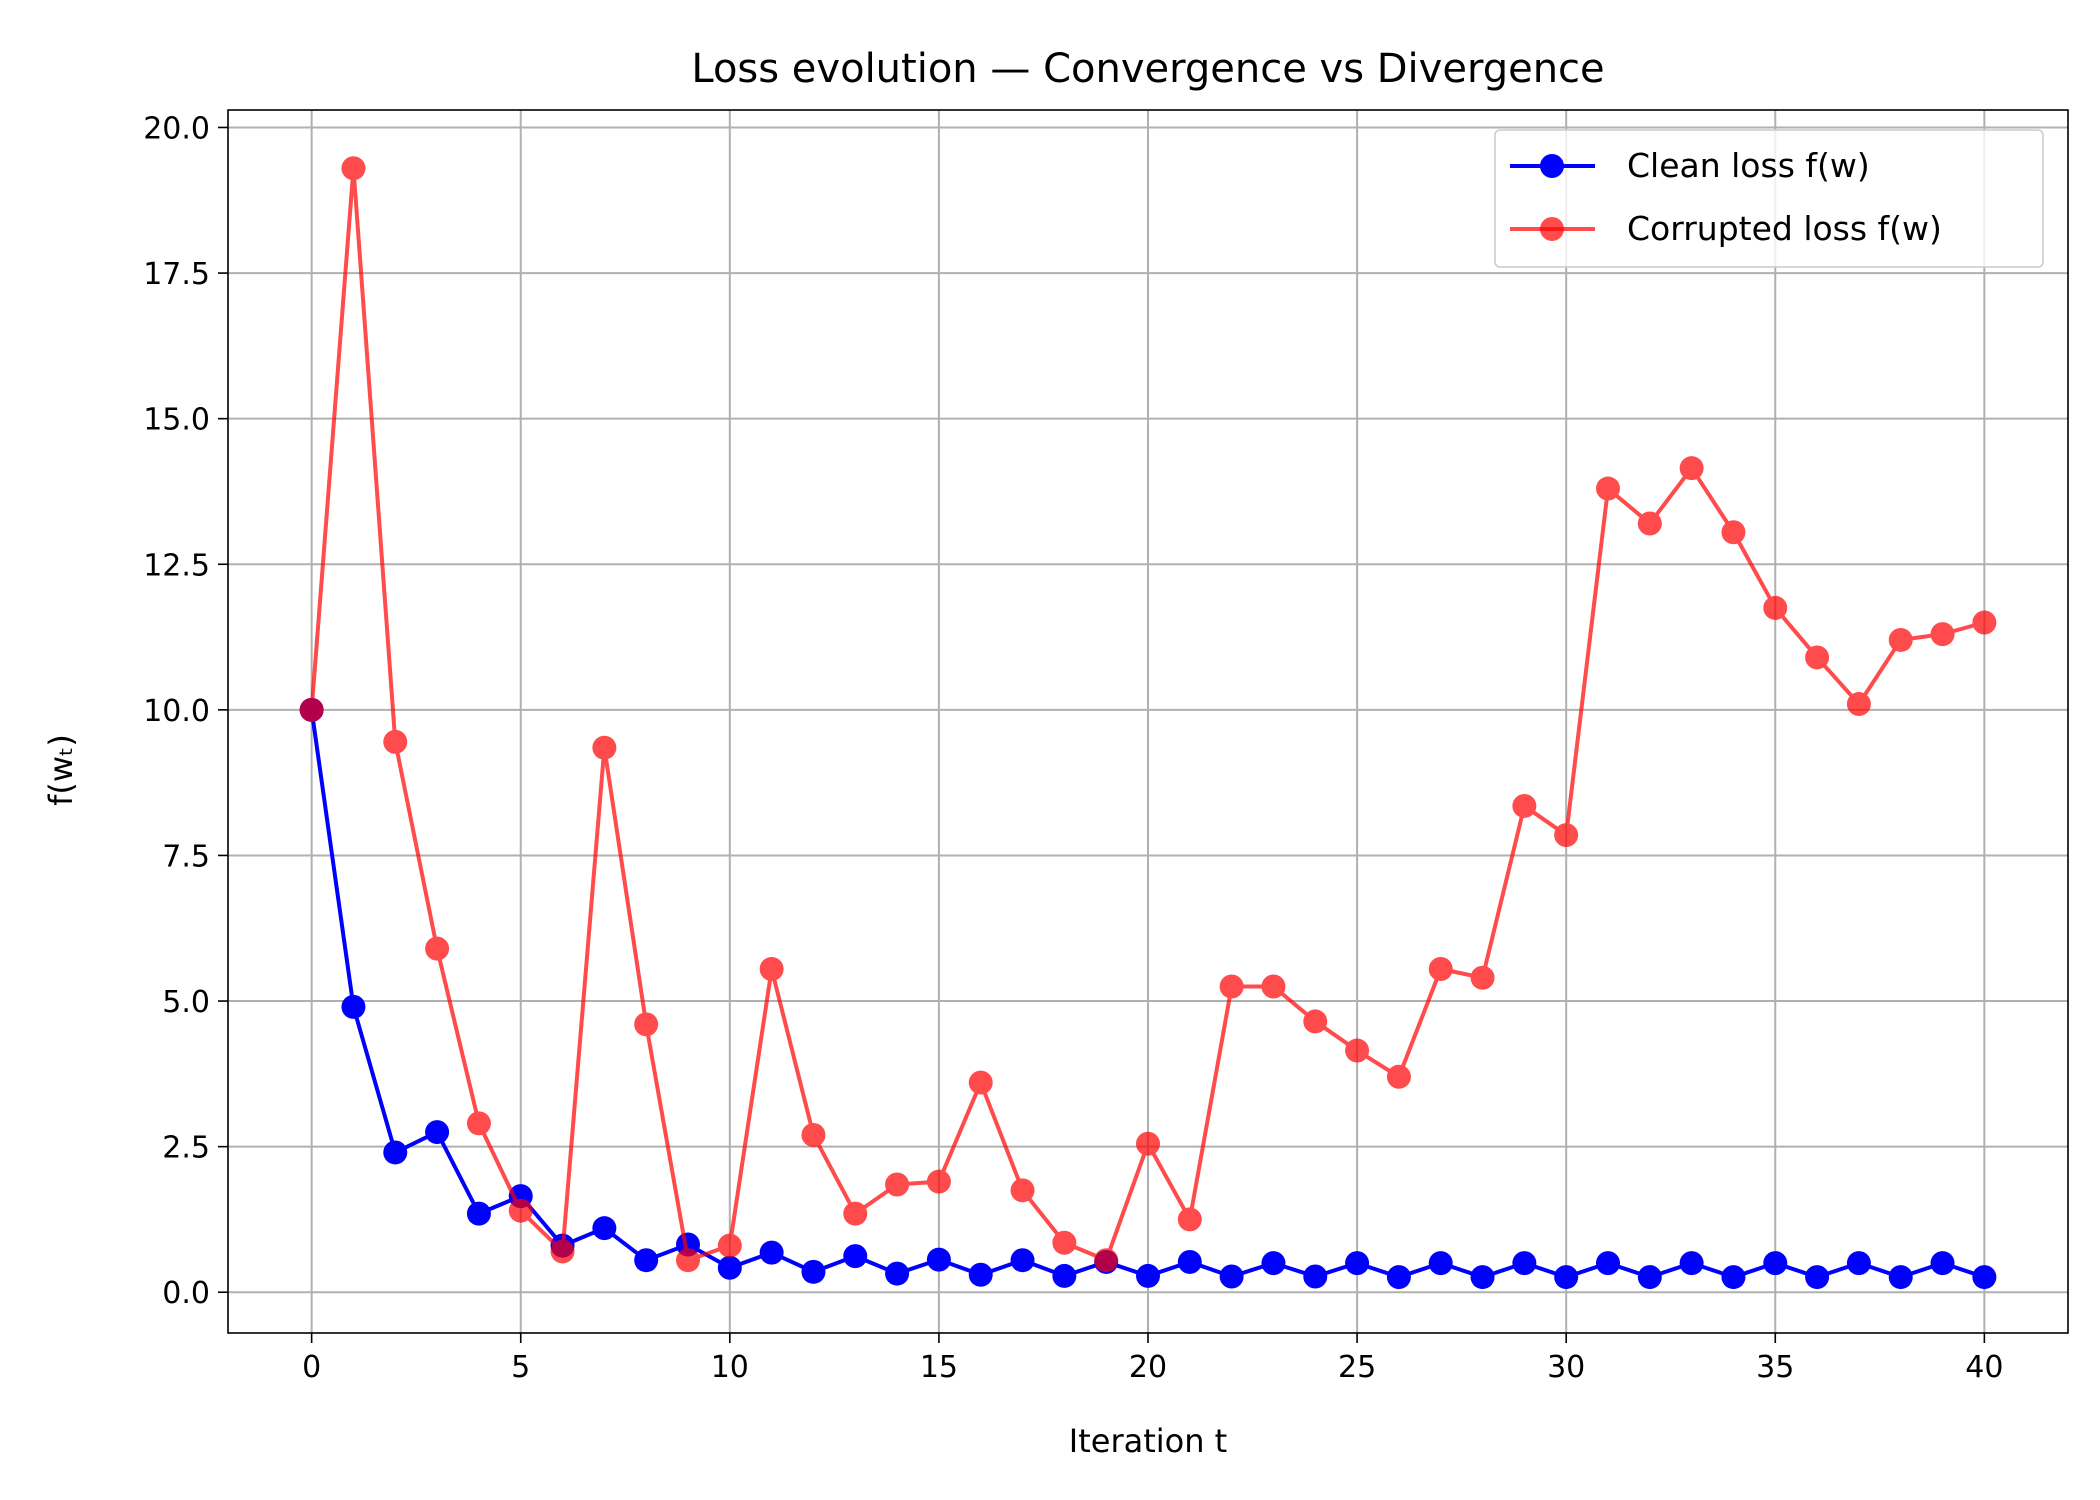 Image resolution: width=2100 pixels, height=1500 pixels. What do you see at coordinates (176, 565) in the screenshot?
I see `y-tick-label: 12.5` at bounding box center [176, 565].